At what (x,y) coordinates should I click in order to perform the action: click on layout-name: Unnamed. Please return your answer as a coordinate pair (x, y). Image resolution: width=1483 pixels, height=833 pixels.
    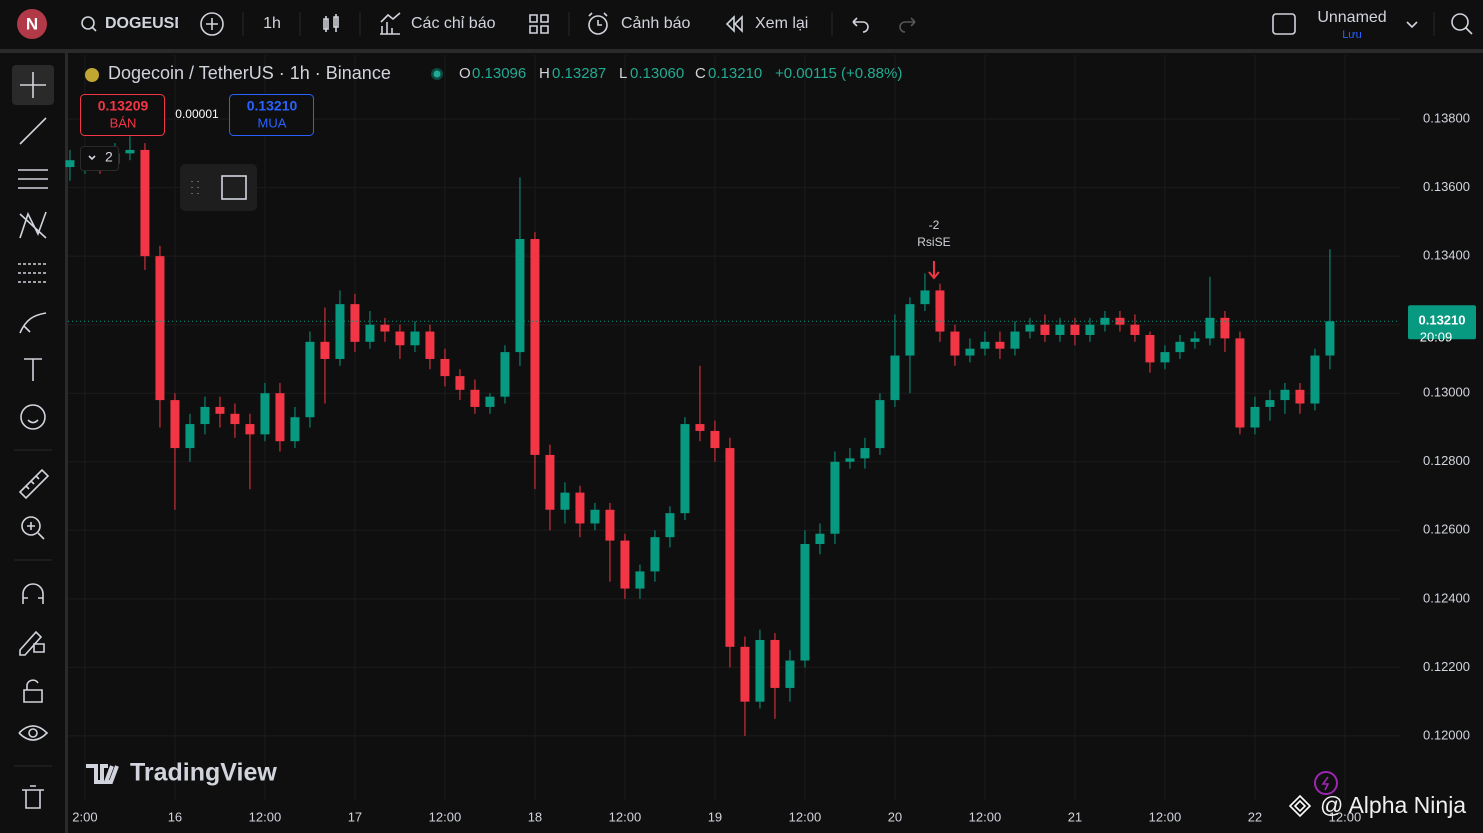
    Looking at the image, I should click on (1351, 17).